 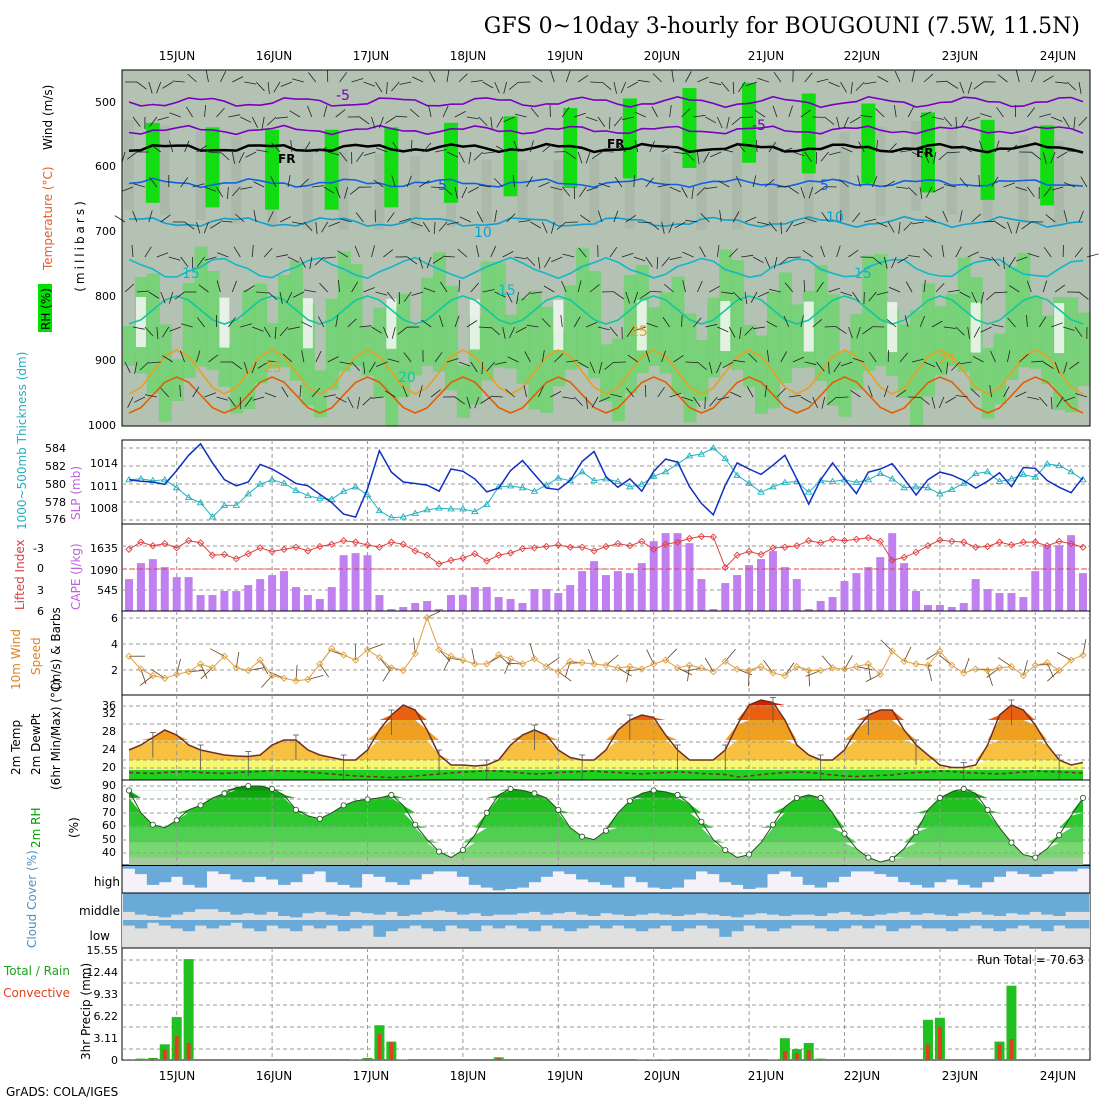 What do you see at coordinates (36, 744) in the screenshot?
I see `temp-label-2: 2m DewPt` at bounding box center [36, 744].